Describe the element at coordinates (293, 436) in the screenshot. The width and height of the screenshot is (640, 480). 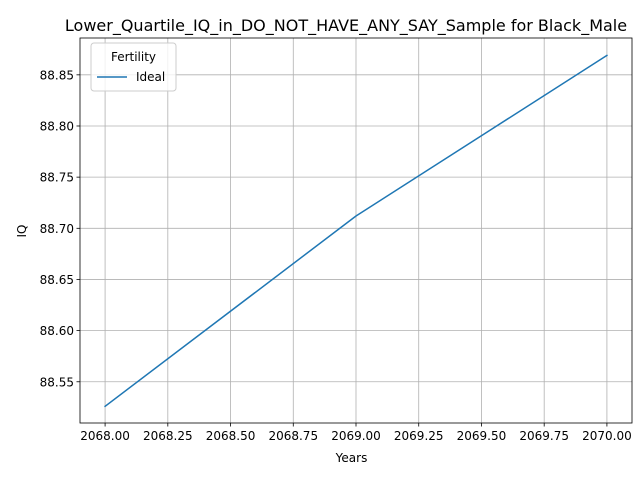
I see `x-tick-label: 2068.75` at that location.